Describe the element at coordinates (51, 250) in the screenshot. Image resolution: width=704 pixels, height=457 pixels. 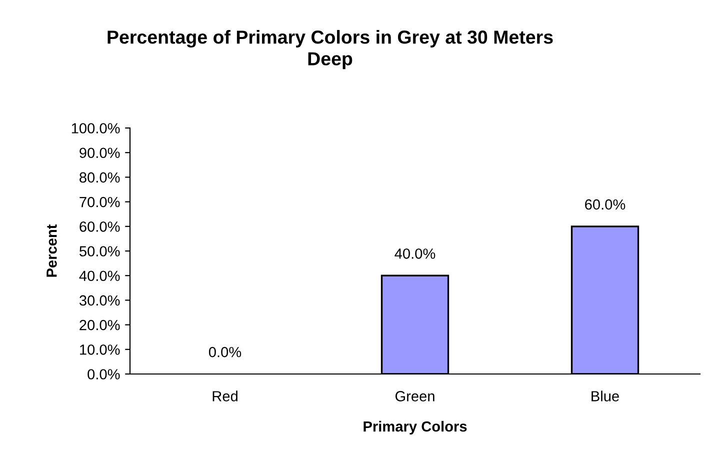
I see `y-axis-title: Percent` at that location.